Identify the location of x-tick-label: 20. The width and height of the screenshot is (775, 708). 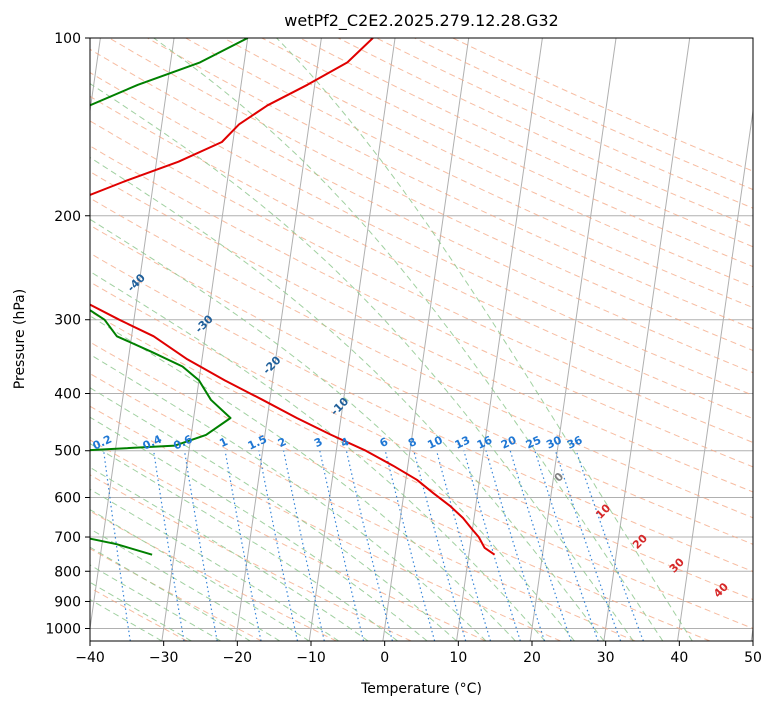
(532, 658).